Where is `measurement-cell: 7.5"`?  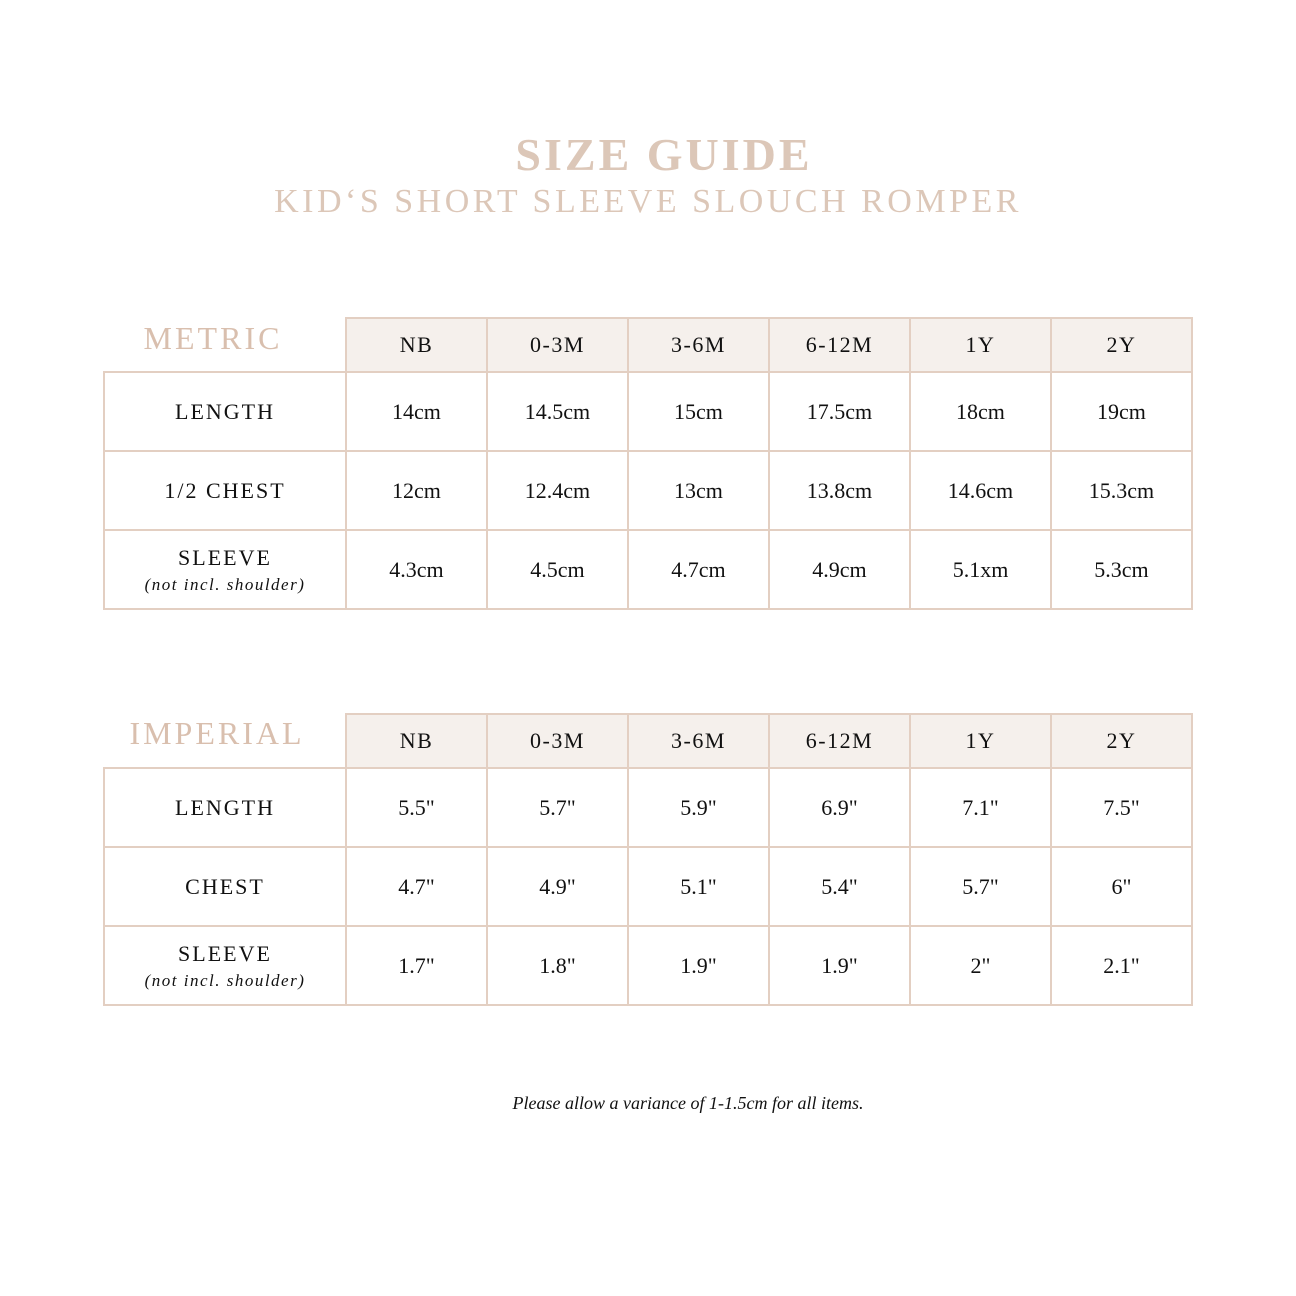 measurement-cell: 7.5" is located at coordinates (1121, 807).